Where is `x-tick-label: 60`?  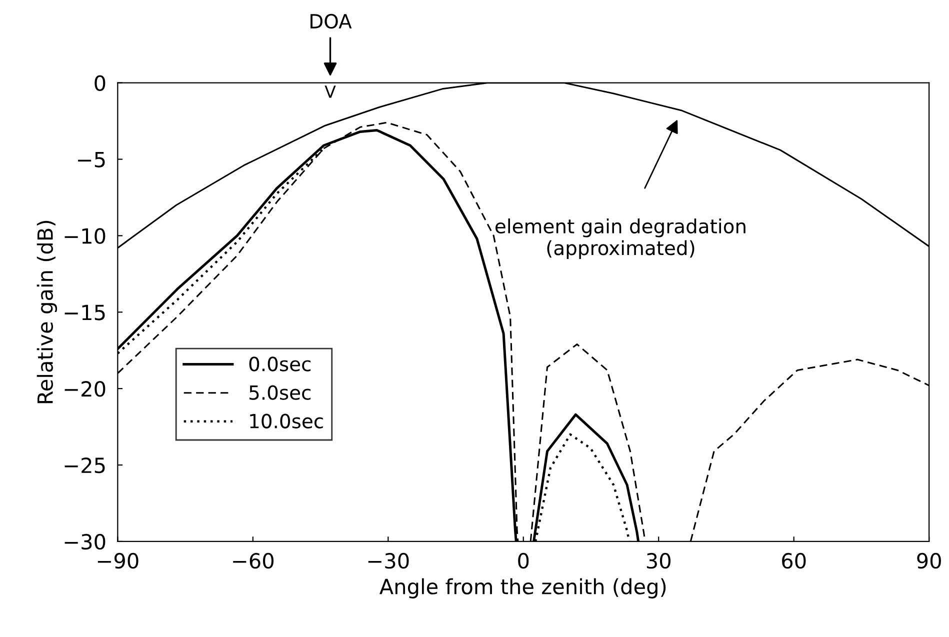 x-tick-label: 60 is located at coordinates (794, 560).